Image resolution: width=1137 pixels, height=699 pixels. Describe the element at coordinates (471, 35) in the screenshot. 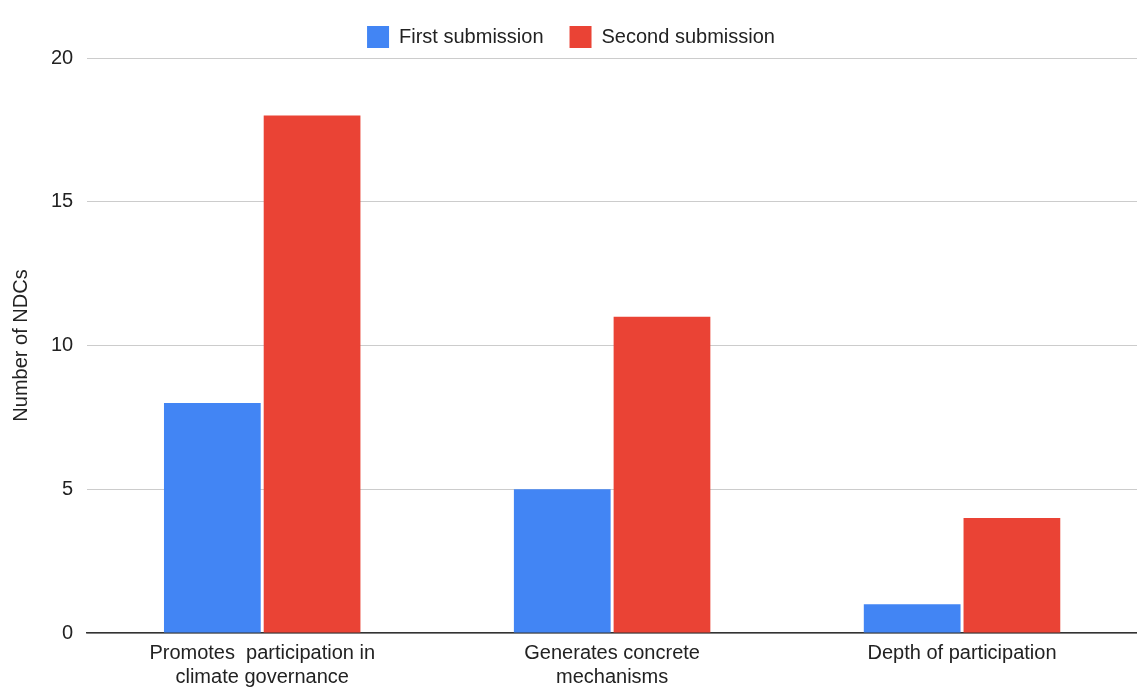

I see `legend-label: First submission` at that location.